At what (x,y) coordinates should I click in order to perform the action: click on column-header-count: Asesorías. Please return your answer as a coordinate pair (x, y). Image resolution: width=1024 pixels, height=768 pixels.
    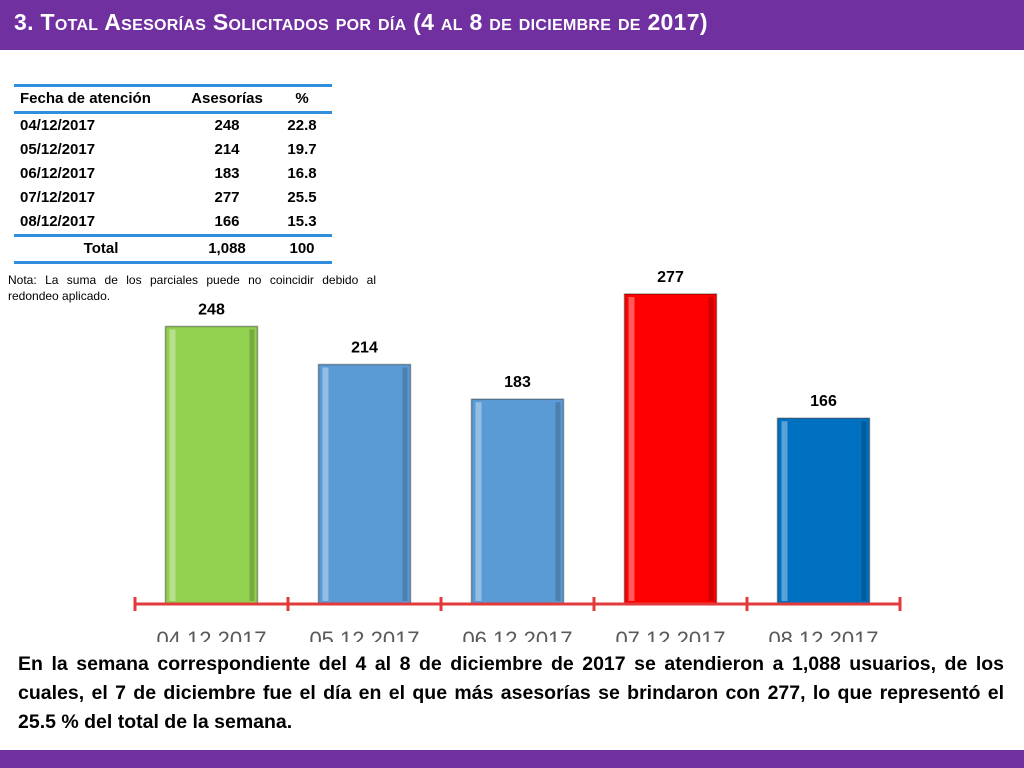
    Looking at the image, I should click on (227, 99).